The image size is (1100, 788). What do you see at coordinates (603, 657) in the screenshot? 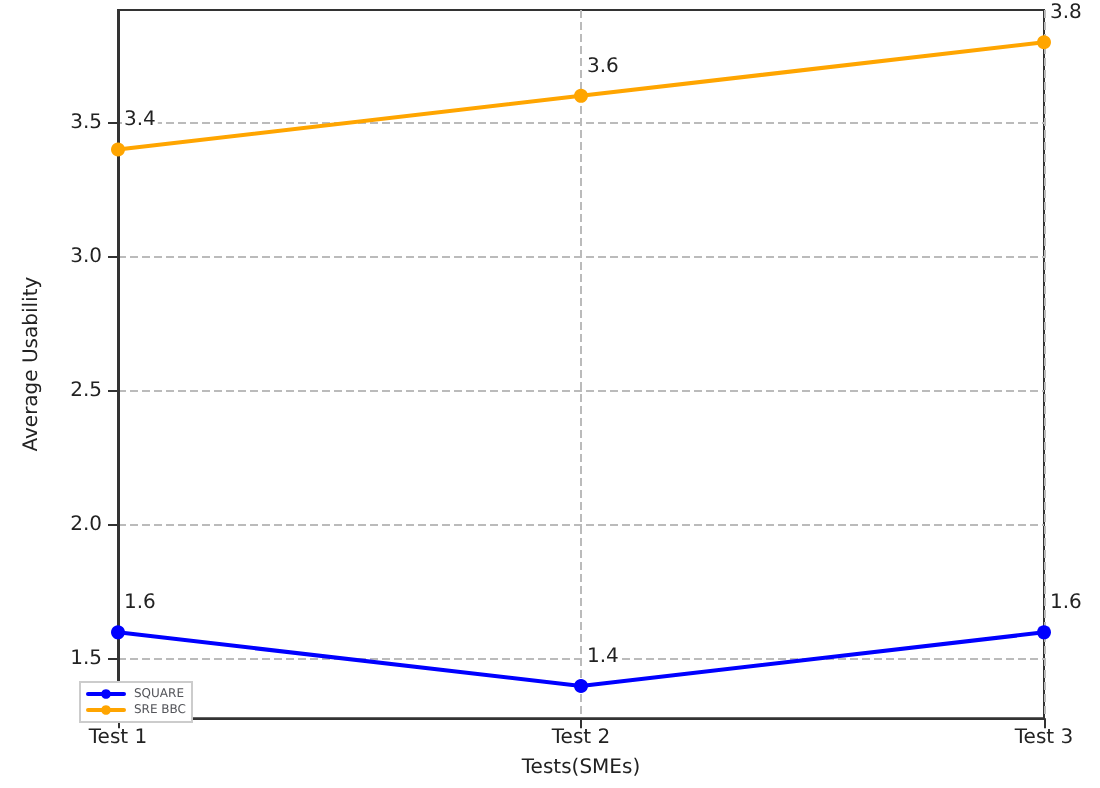
I see `data-label: 1.4` at bounding box center [603, 657].